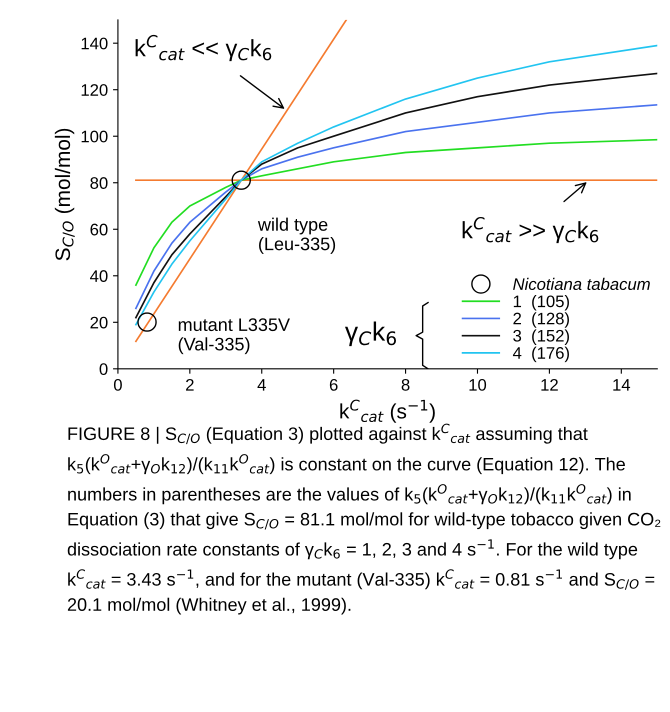 The height and width of the screenshot is (712, 670). I want to click on x-tick-label: 4, so click(261, 385).